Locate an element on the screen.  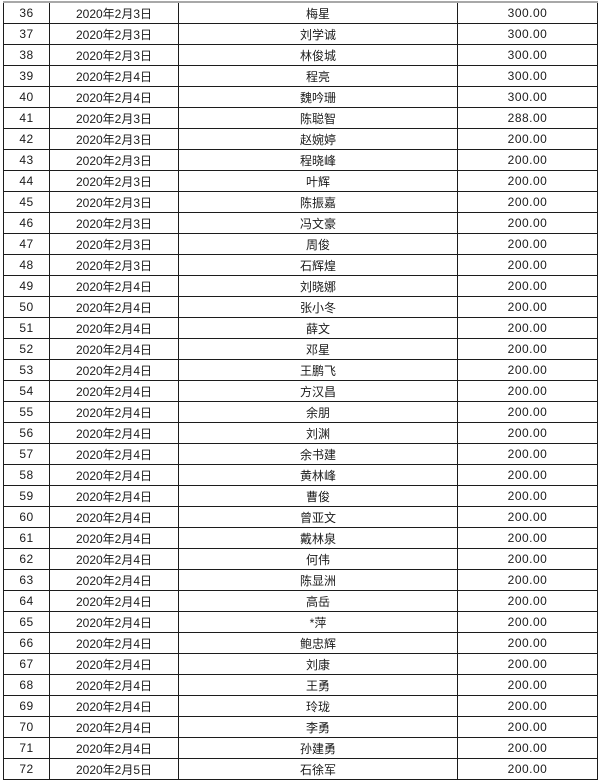
table-row: 52 2020年2月4日 邓星 200.00 is located at coordinates (300, 349).